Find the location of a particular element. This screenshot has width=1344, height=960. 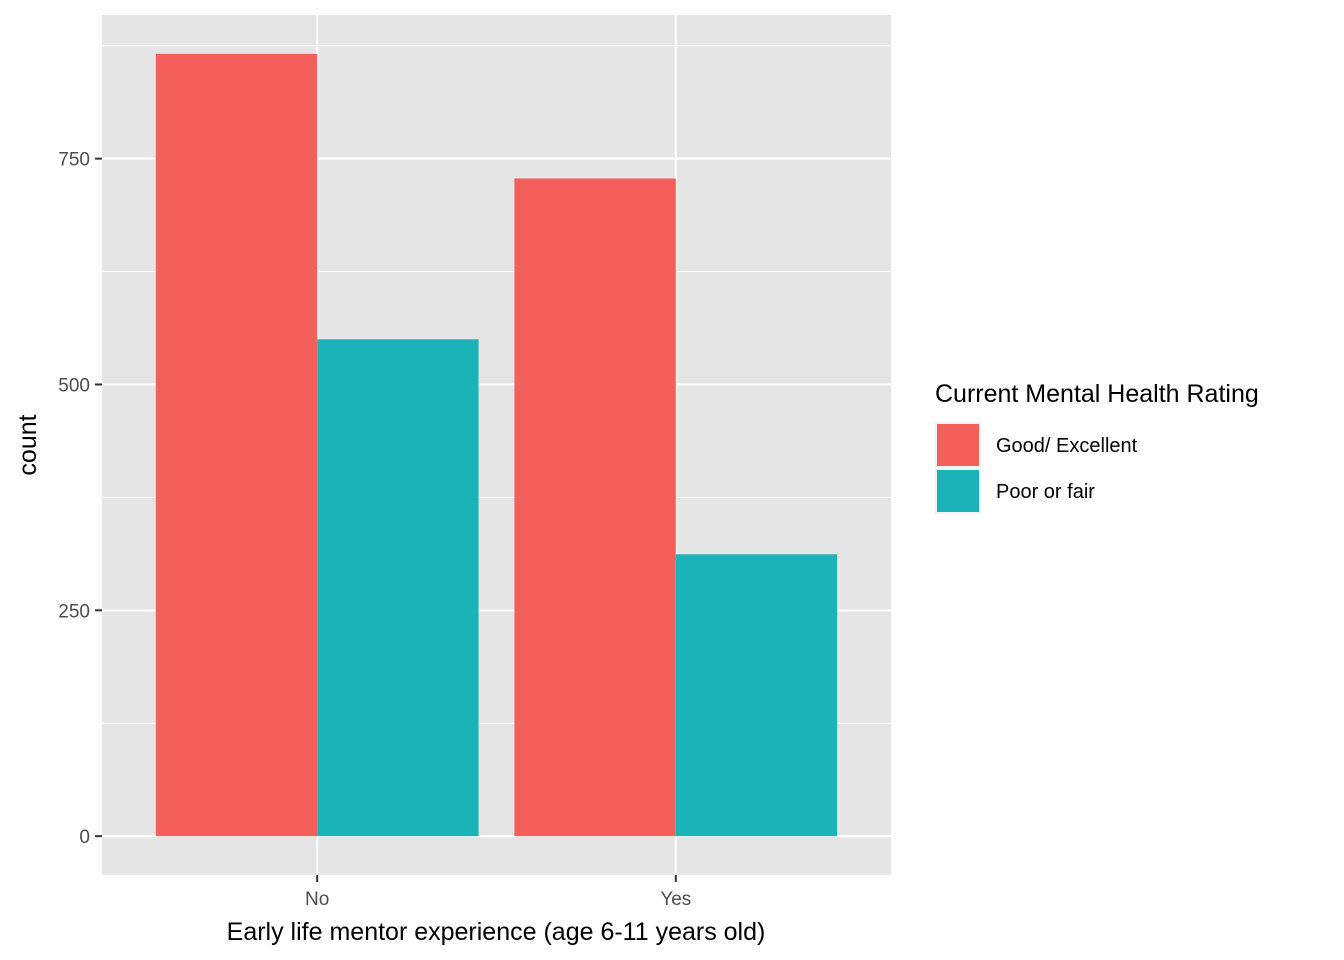

legend-item-label: Good/ Excellent is located at coordinates (1067, 446).